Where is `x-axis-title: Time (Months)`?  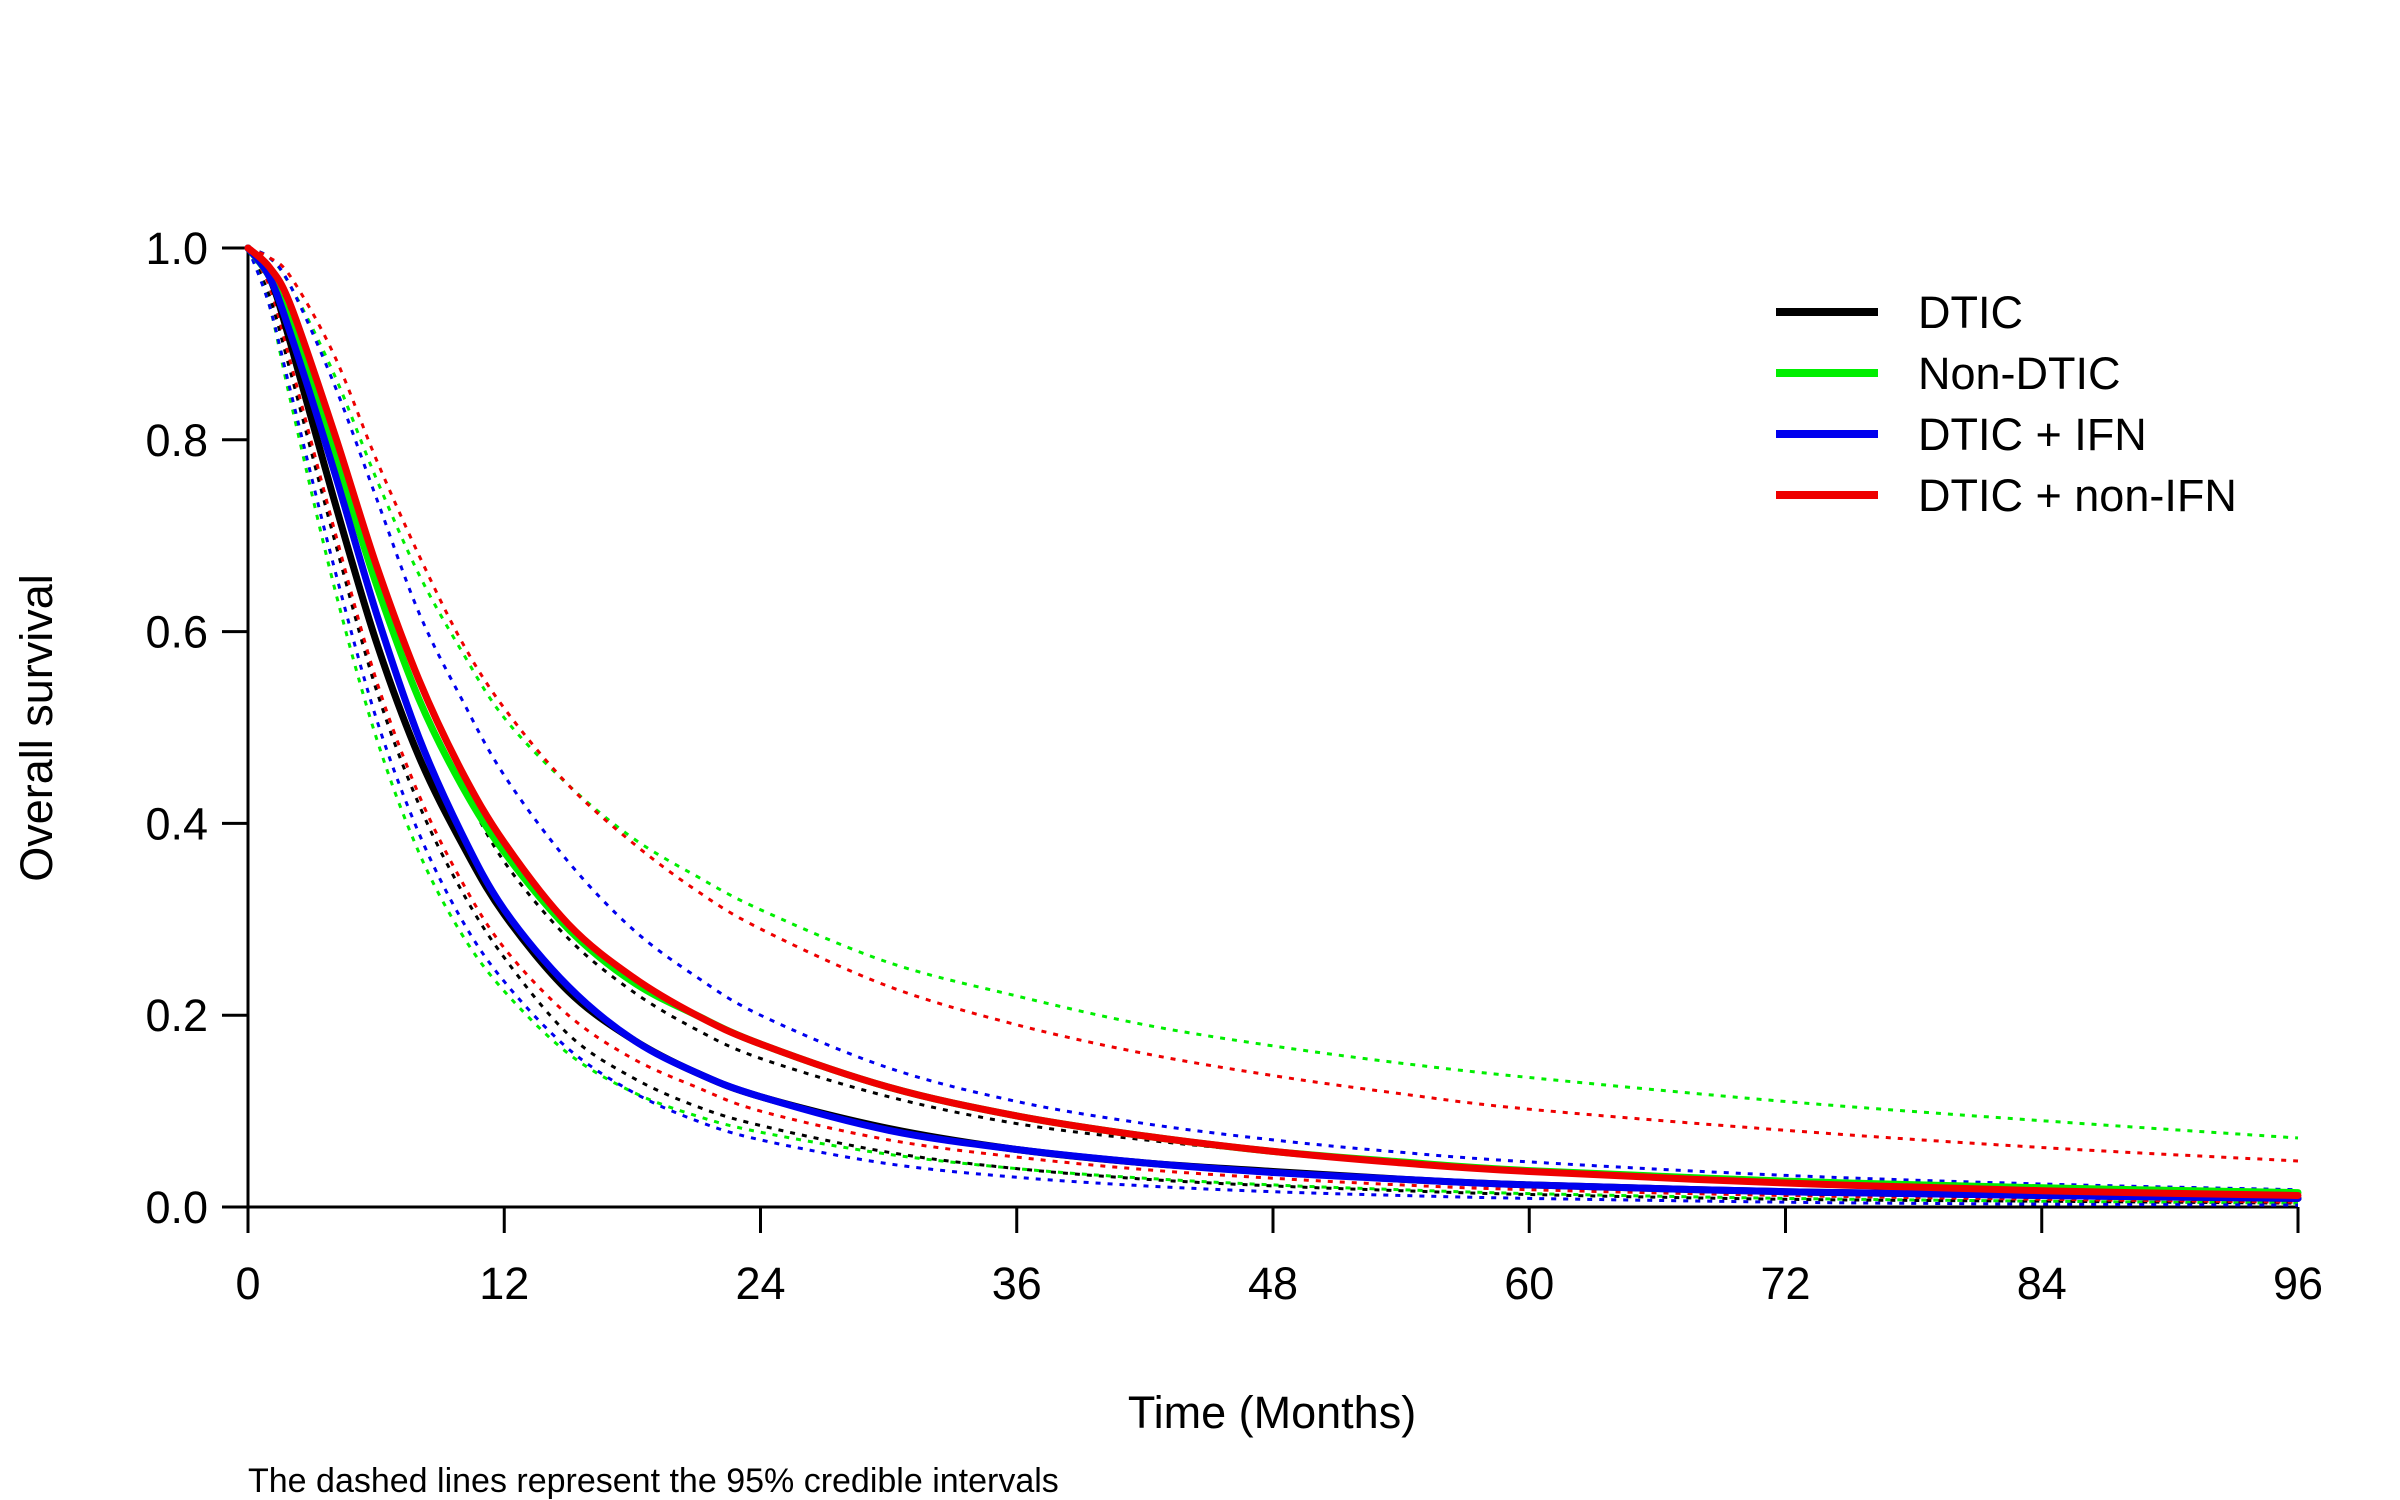
x-axis-title: Time (Months) is located at coordinates (1272, 1412).